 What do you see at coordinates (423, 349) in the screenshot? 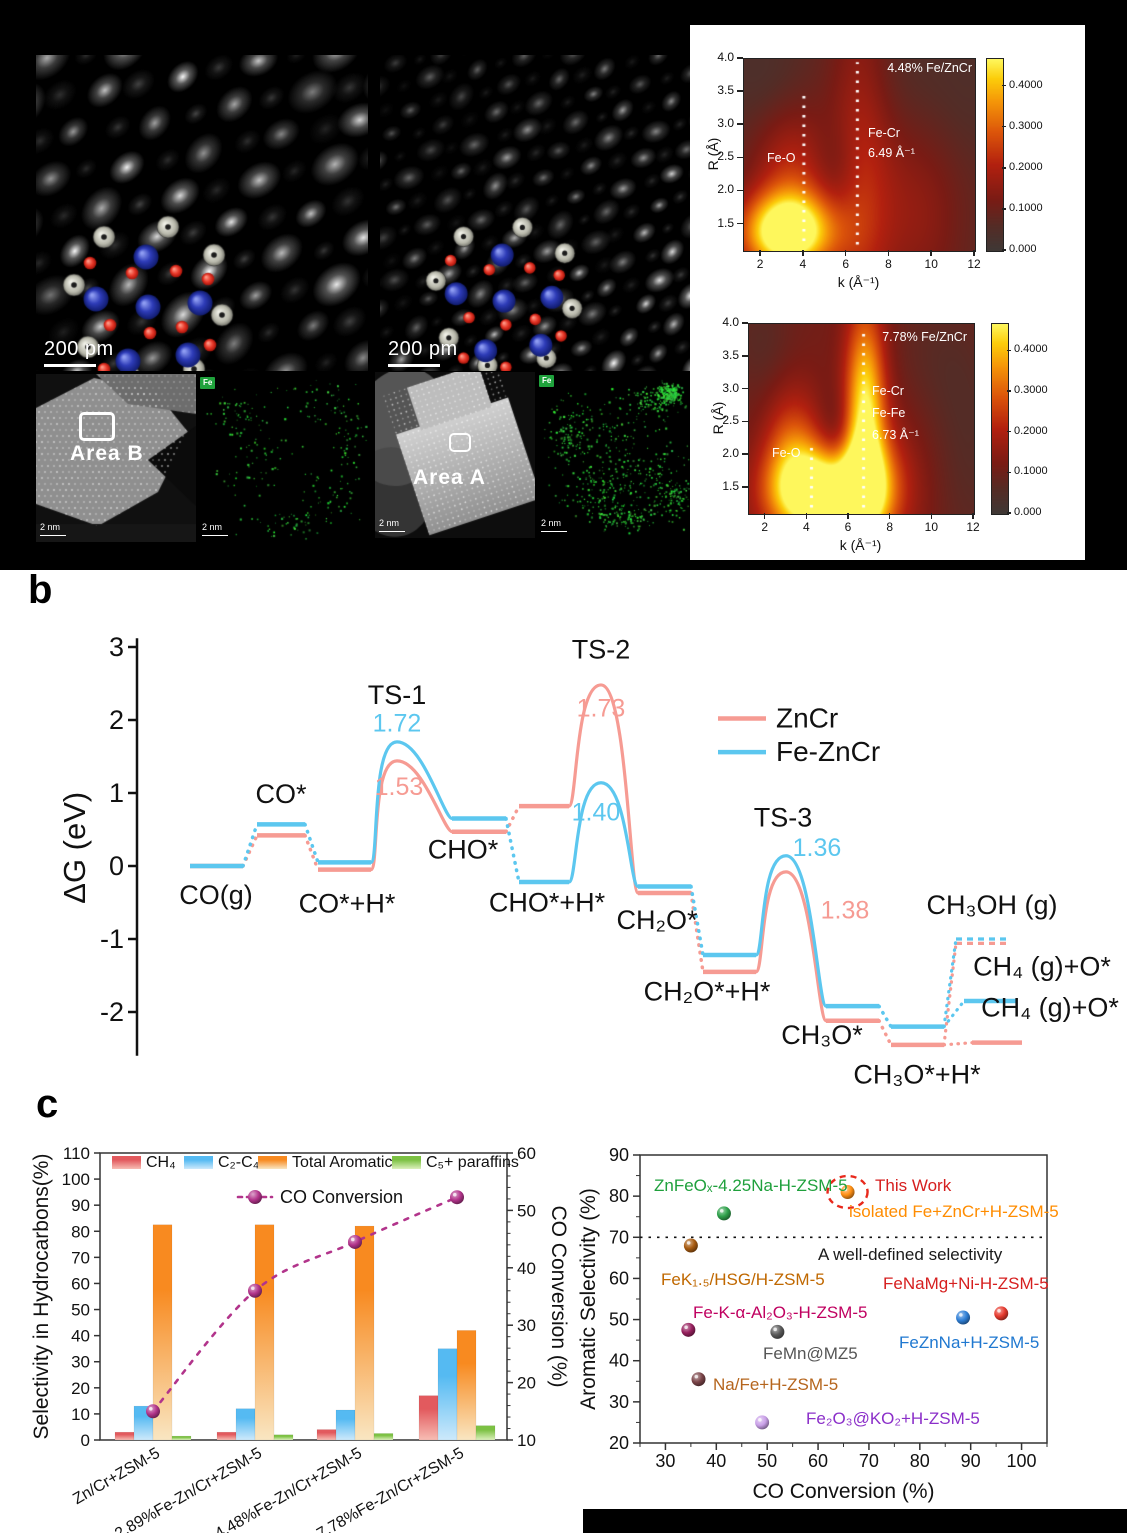
I see `scalebar-label: 200 pm` at bounding box center [423, 349].